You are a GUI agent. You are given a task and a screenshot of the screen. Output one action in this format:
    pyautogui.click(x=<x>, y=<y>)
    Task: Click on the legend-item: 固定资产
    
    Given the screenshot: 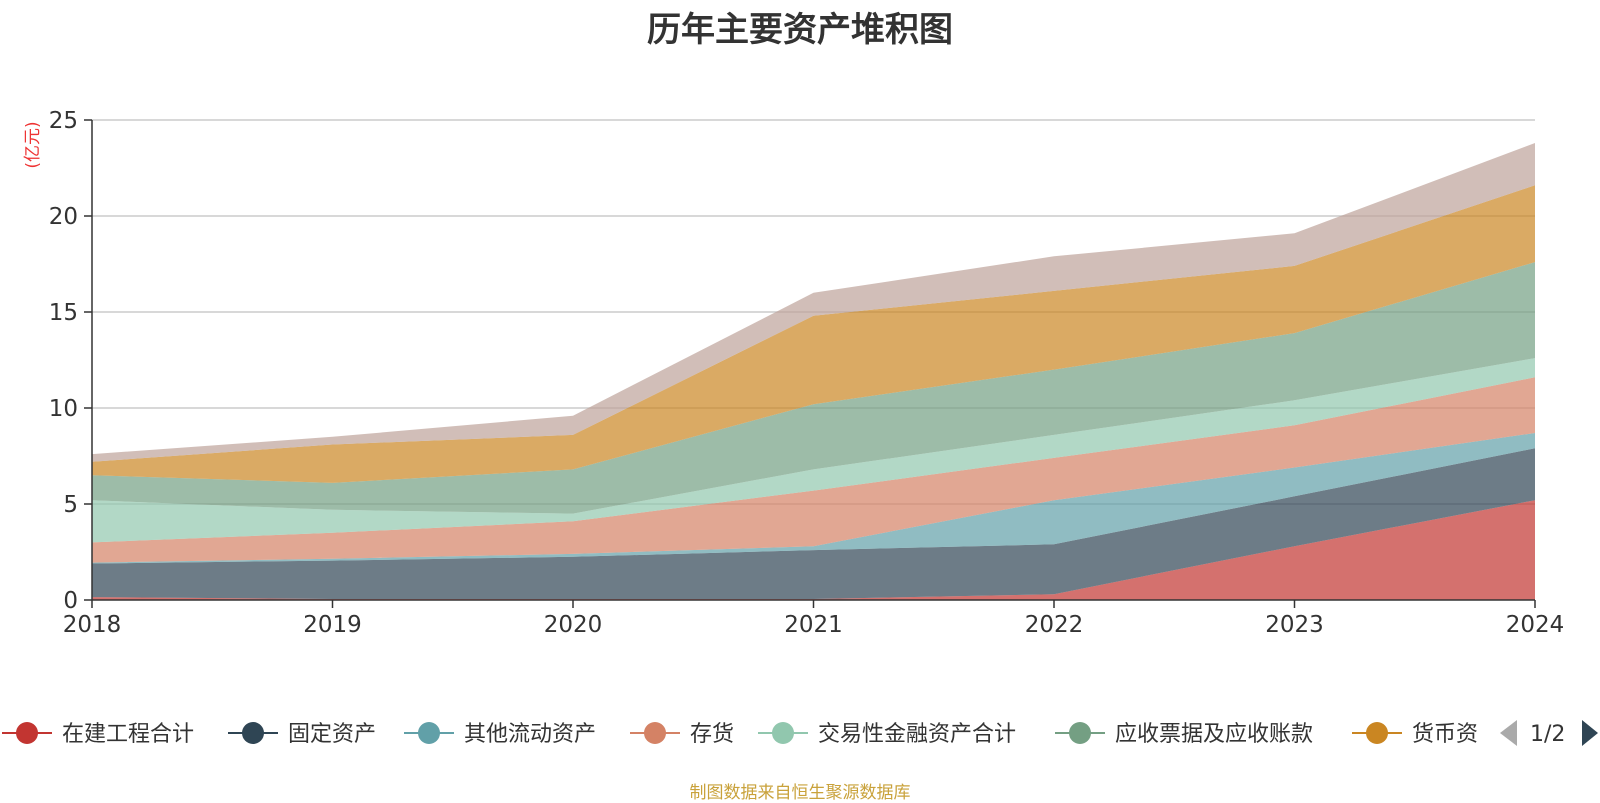 What is the action you would take?
    pyautogui.click(x=302, y=734)
    